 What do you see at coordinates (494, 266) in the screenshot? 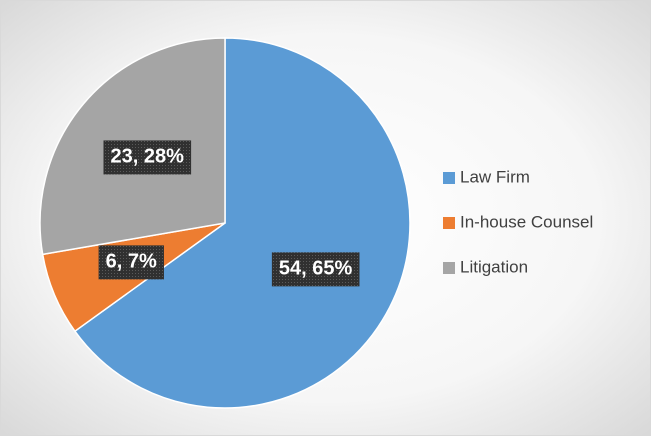
I see `legend-label: Litigation` at bounding box center [494, 266].